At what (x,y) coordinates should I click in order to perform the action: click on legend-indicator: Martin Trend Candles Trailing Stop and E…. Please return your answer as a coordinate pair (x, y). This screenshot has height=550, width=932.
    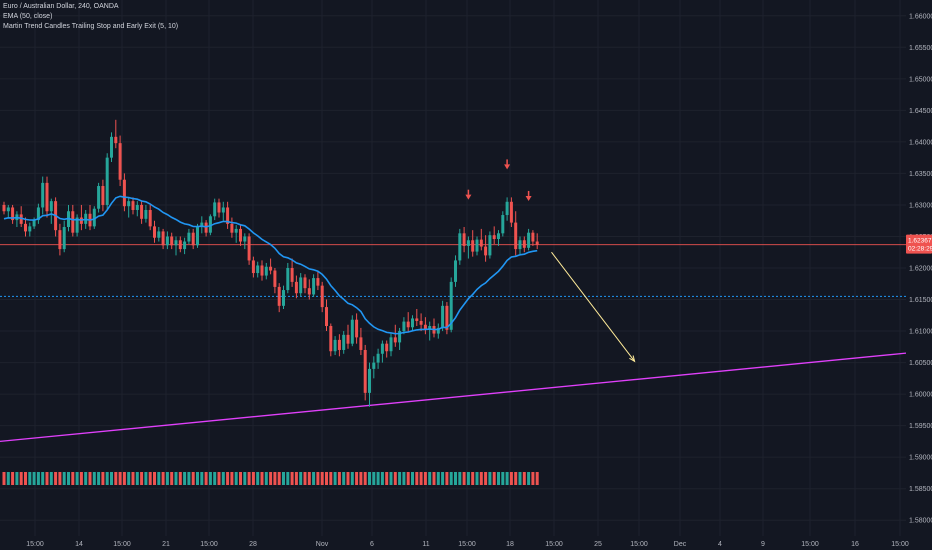
    Looking at the image, I should click on (91, 26).